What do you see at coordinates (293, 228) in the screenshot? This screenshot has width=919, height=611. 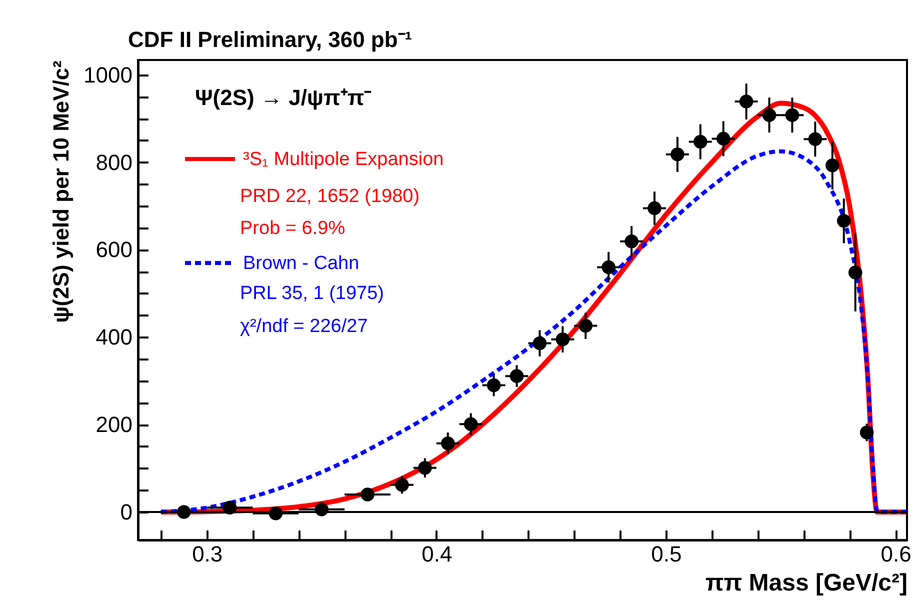 I see `annotation: Prob = 6.9%` at bounding box center [293, 228].